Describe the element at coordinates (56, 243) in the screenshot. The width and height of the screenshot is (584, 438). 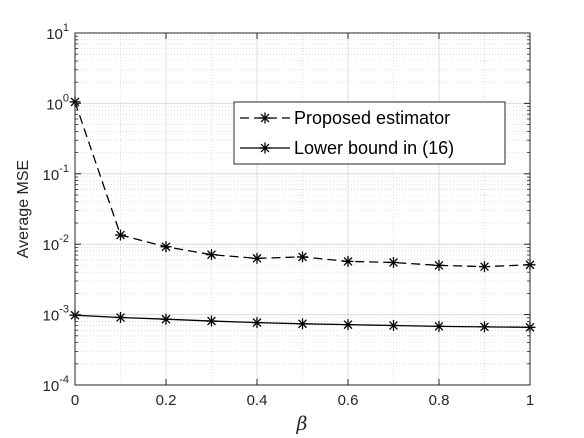
I see `y-tick-label: 10⁻²` at that location.